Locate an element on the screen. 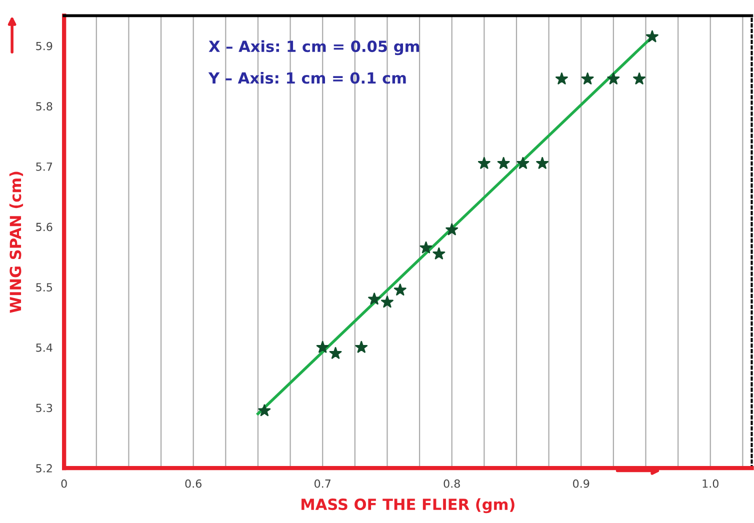  x-tick-label: 0 is located at coordinates (64, 483).